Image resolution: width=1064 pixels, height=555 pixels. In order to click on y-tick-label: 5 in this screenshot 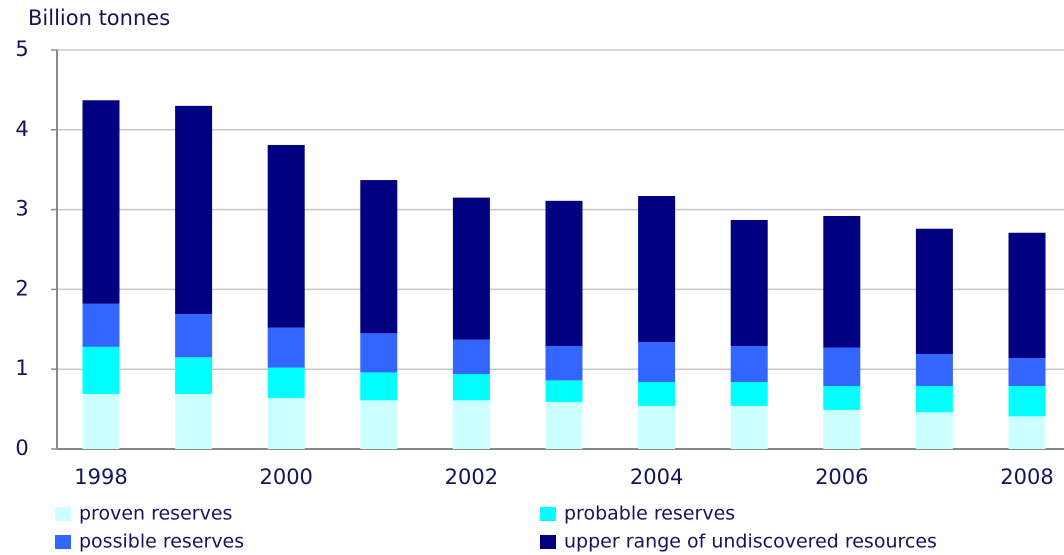, I will do `click(21, 49)`.